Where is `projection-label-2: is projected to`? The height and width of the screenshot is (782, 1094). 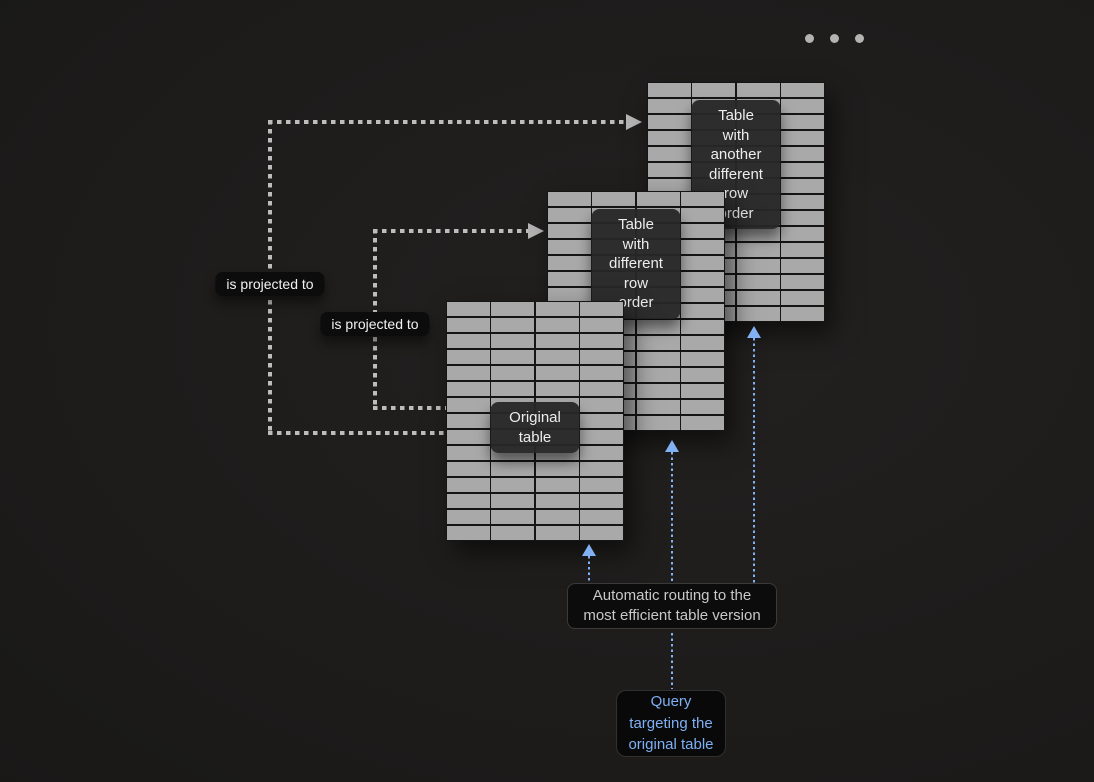 projection-label-2: is projected to is located at coordinates (375, 324).